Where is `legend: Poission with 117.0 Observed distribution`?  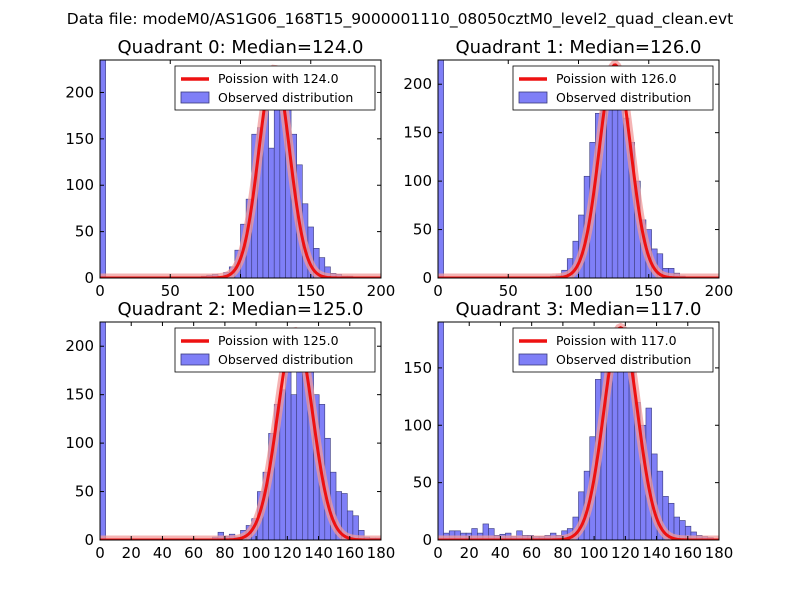
legend: Poission with 117.0 Observed distribution is located at coordinates (613, 350).